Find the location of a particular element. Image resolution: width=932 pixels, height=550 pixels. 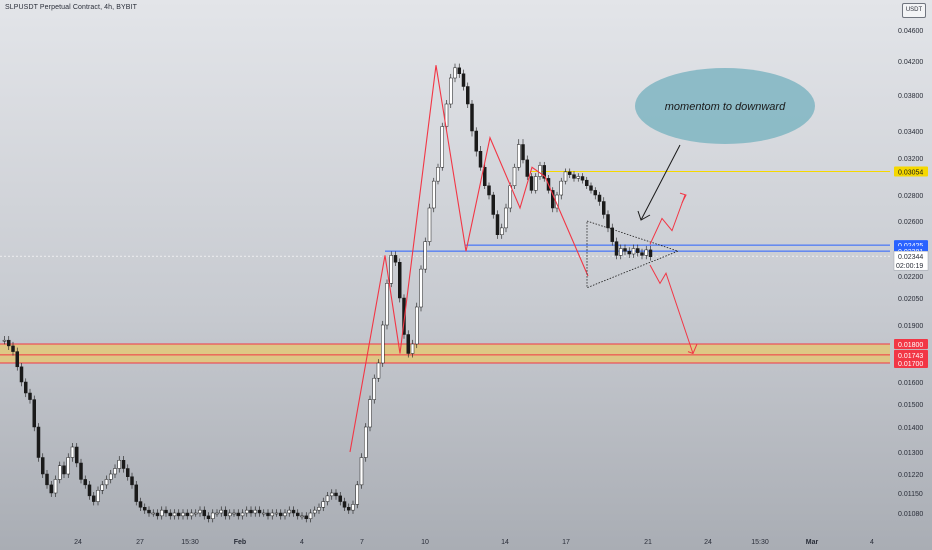

currency-badge: USDT is located at coordinates (914, 10).